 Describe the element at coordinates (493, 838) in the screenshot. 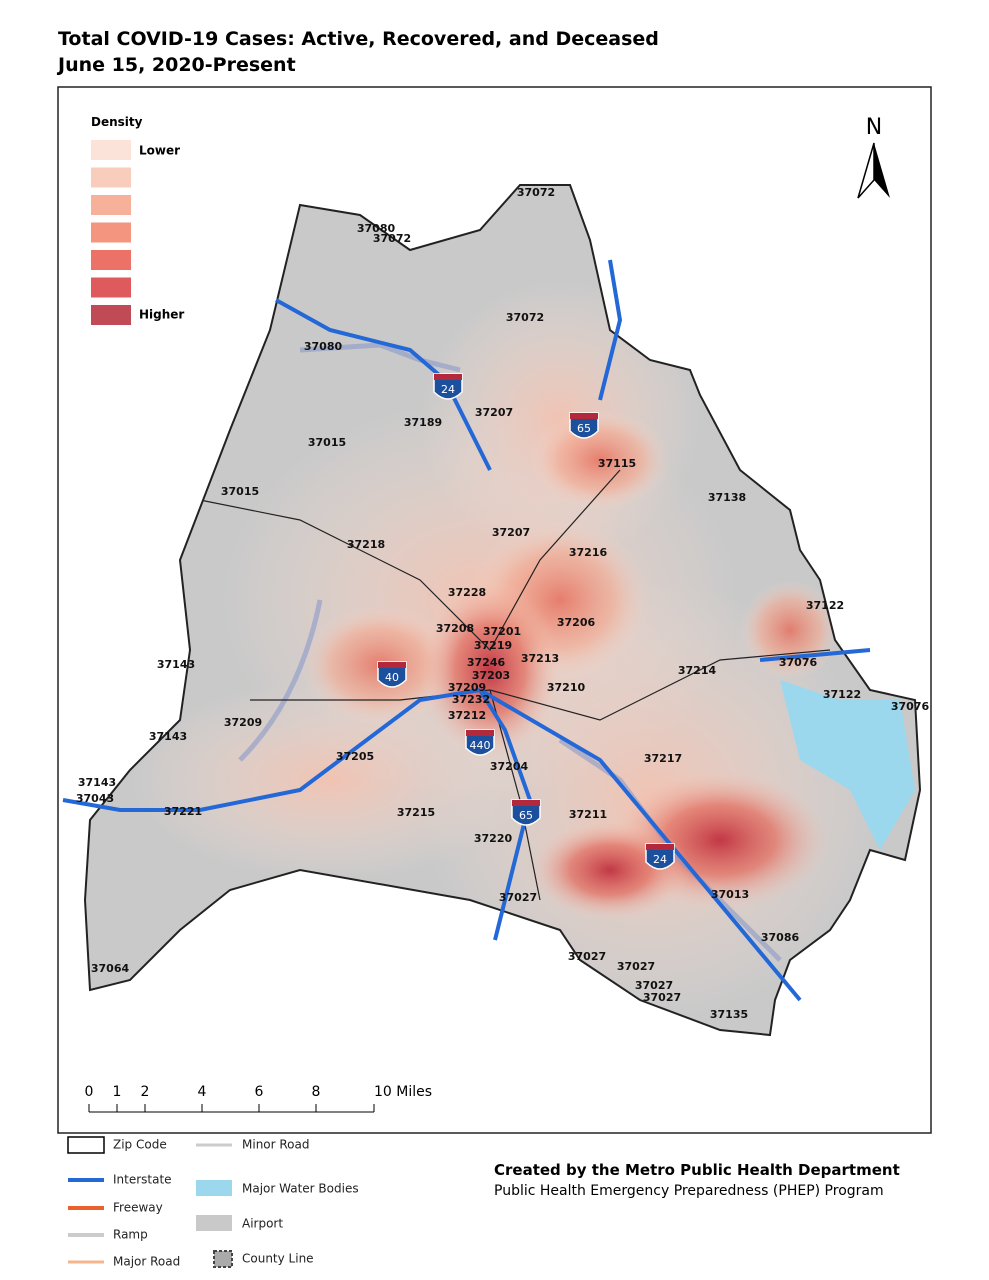

I see `zip-label: 37220` at that location.